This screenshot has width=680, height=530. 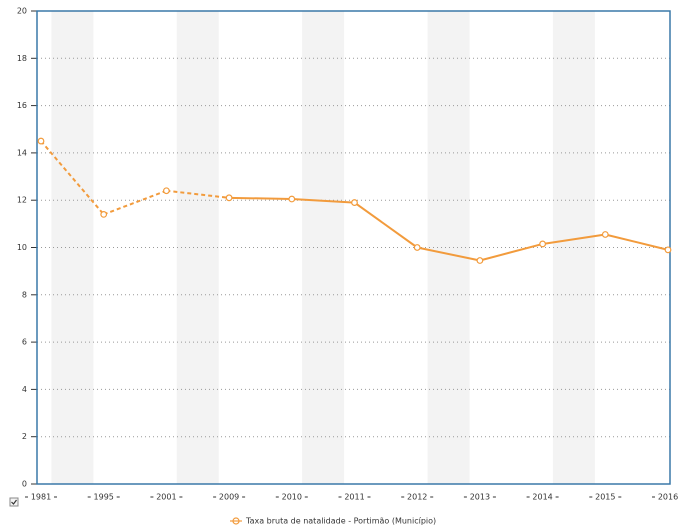 What do you see at coordinates (354, 497) in the screenshot?
I see `x-tick-label: 2011` at bounding box center [354, 497].